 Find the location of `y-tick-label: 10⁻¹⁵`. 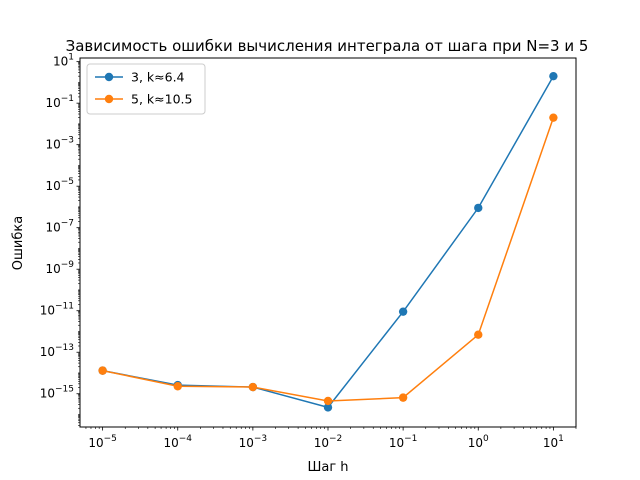

y-tick-label: 10⁻¹⁵ is located at coordinates (57, 393).